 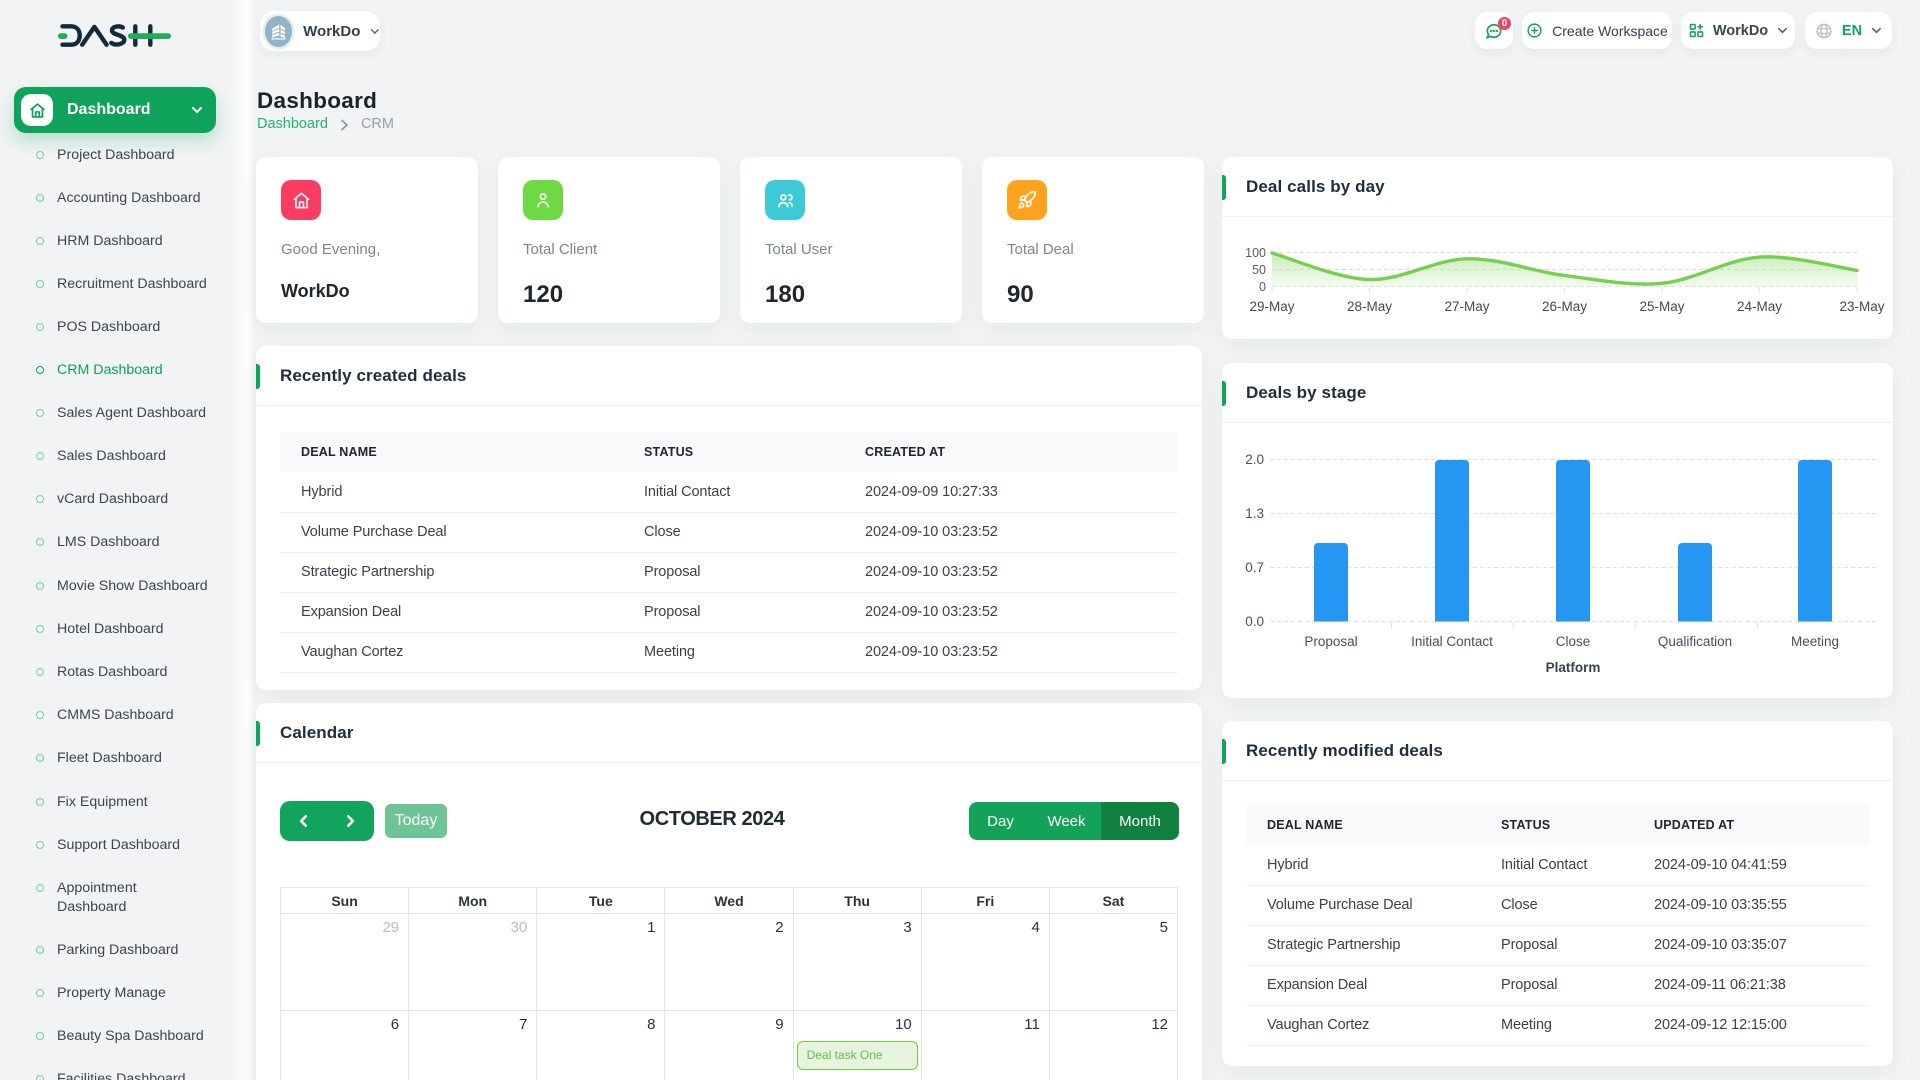 I want to click on svg-text: 0, so click(x=1262, y=287).